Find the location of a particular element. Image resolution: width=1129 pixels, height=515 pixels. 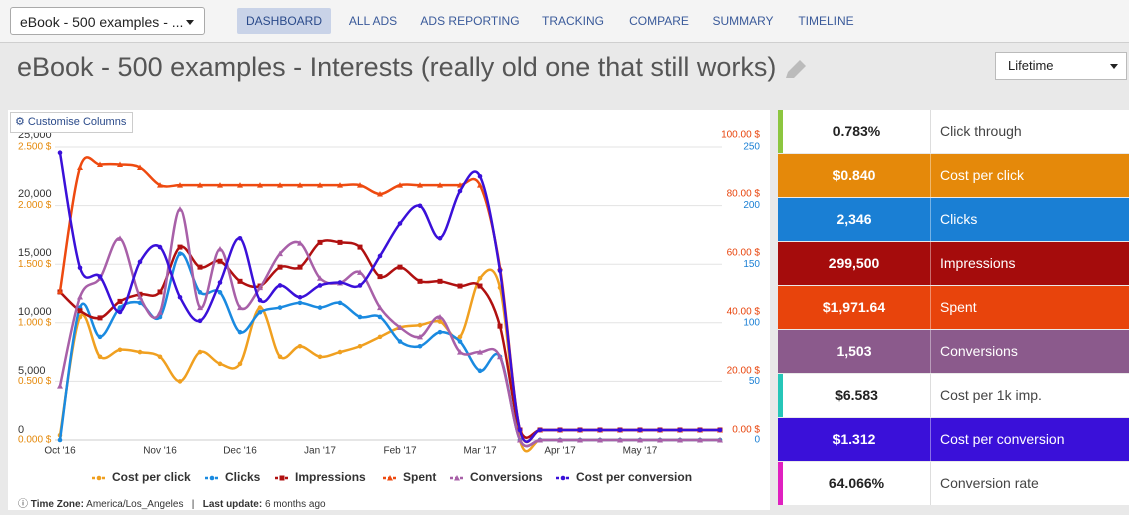

metric-label: Cost per 1k imp. is located at coordinates (1029, 395).